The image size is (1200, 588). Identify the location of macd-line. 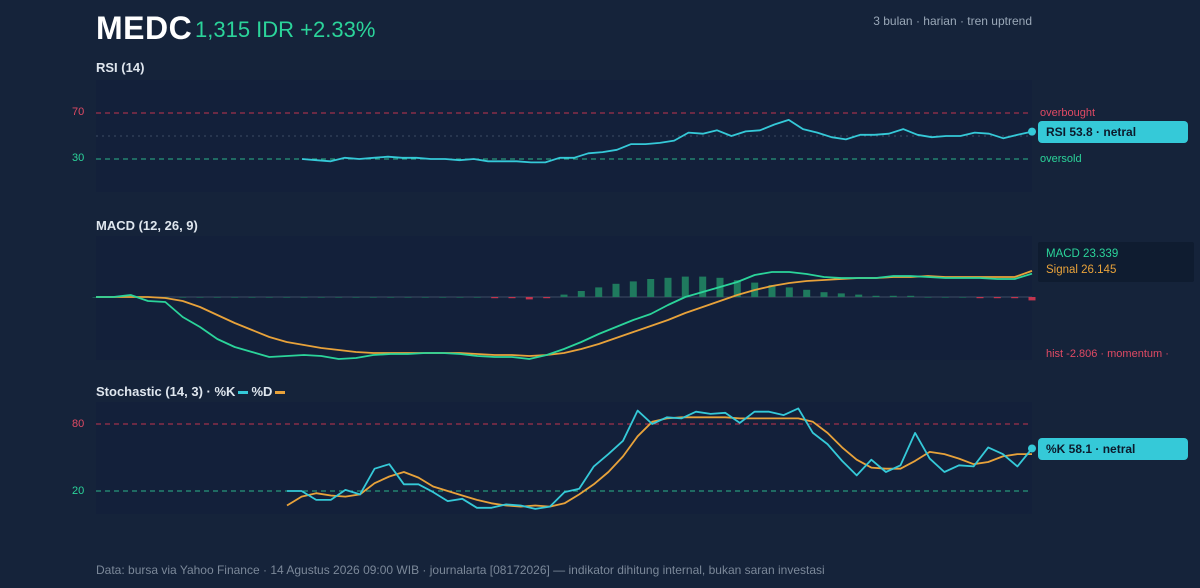
(564, 315).